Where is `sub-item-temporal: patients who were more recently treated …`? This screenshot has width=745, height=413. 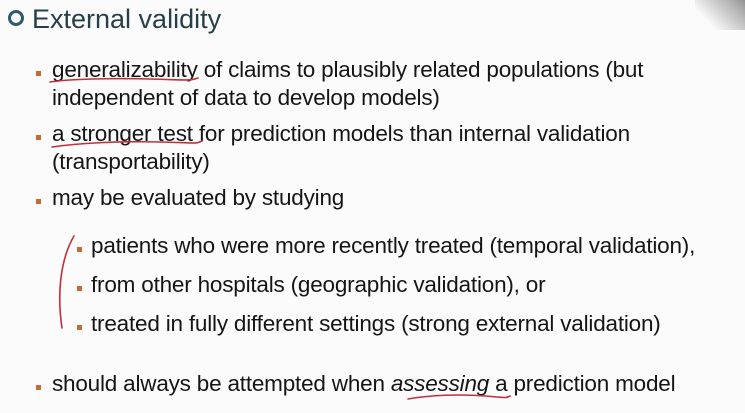 sub-item-temporal: patients who were more recently treated … is located at coordinates (393, 245).